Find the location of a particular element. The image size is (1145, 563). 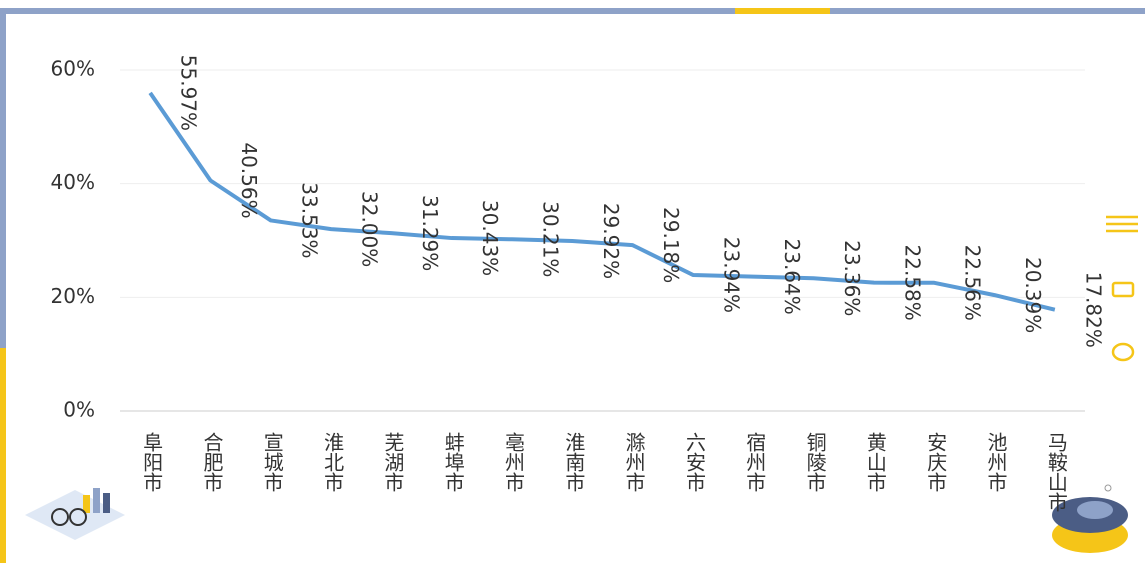

top-border is located at coordinates (572, 11).